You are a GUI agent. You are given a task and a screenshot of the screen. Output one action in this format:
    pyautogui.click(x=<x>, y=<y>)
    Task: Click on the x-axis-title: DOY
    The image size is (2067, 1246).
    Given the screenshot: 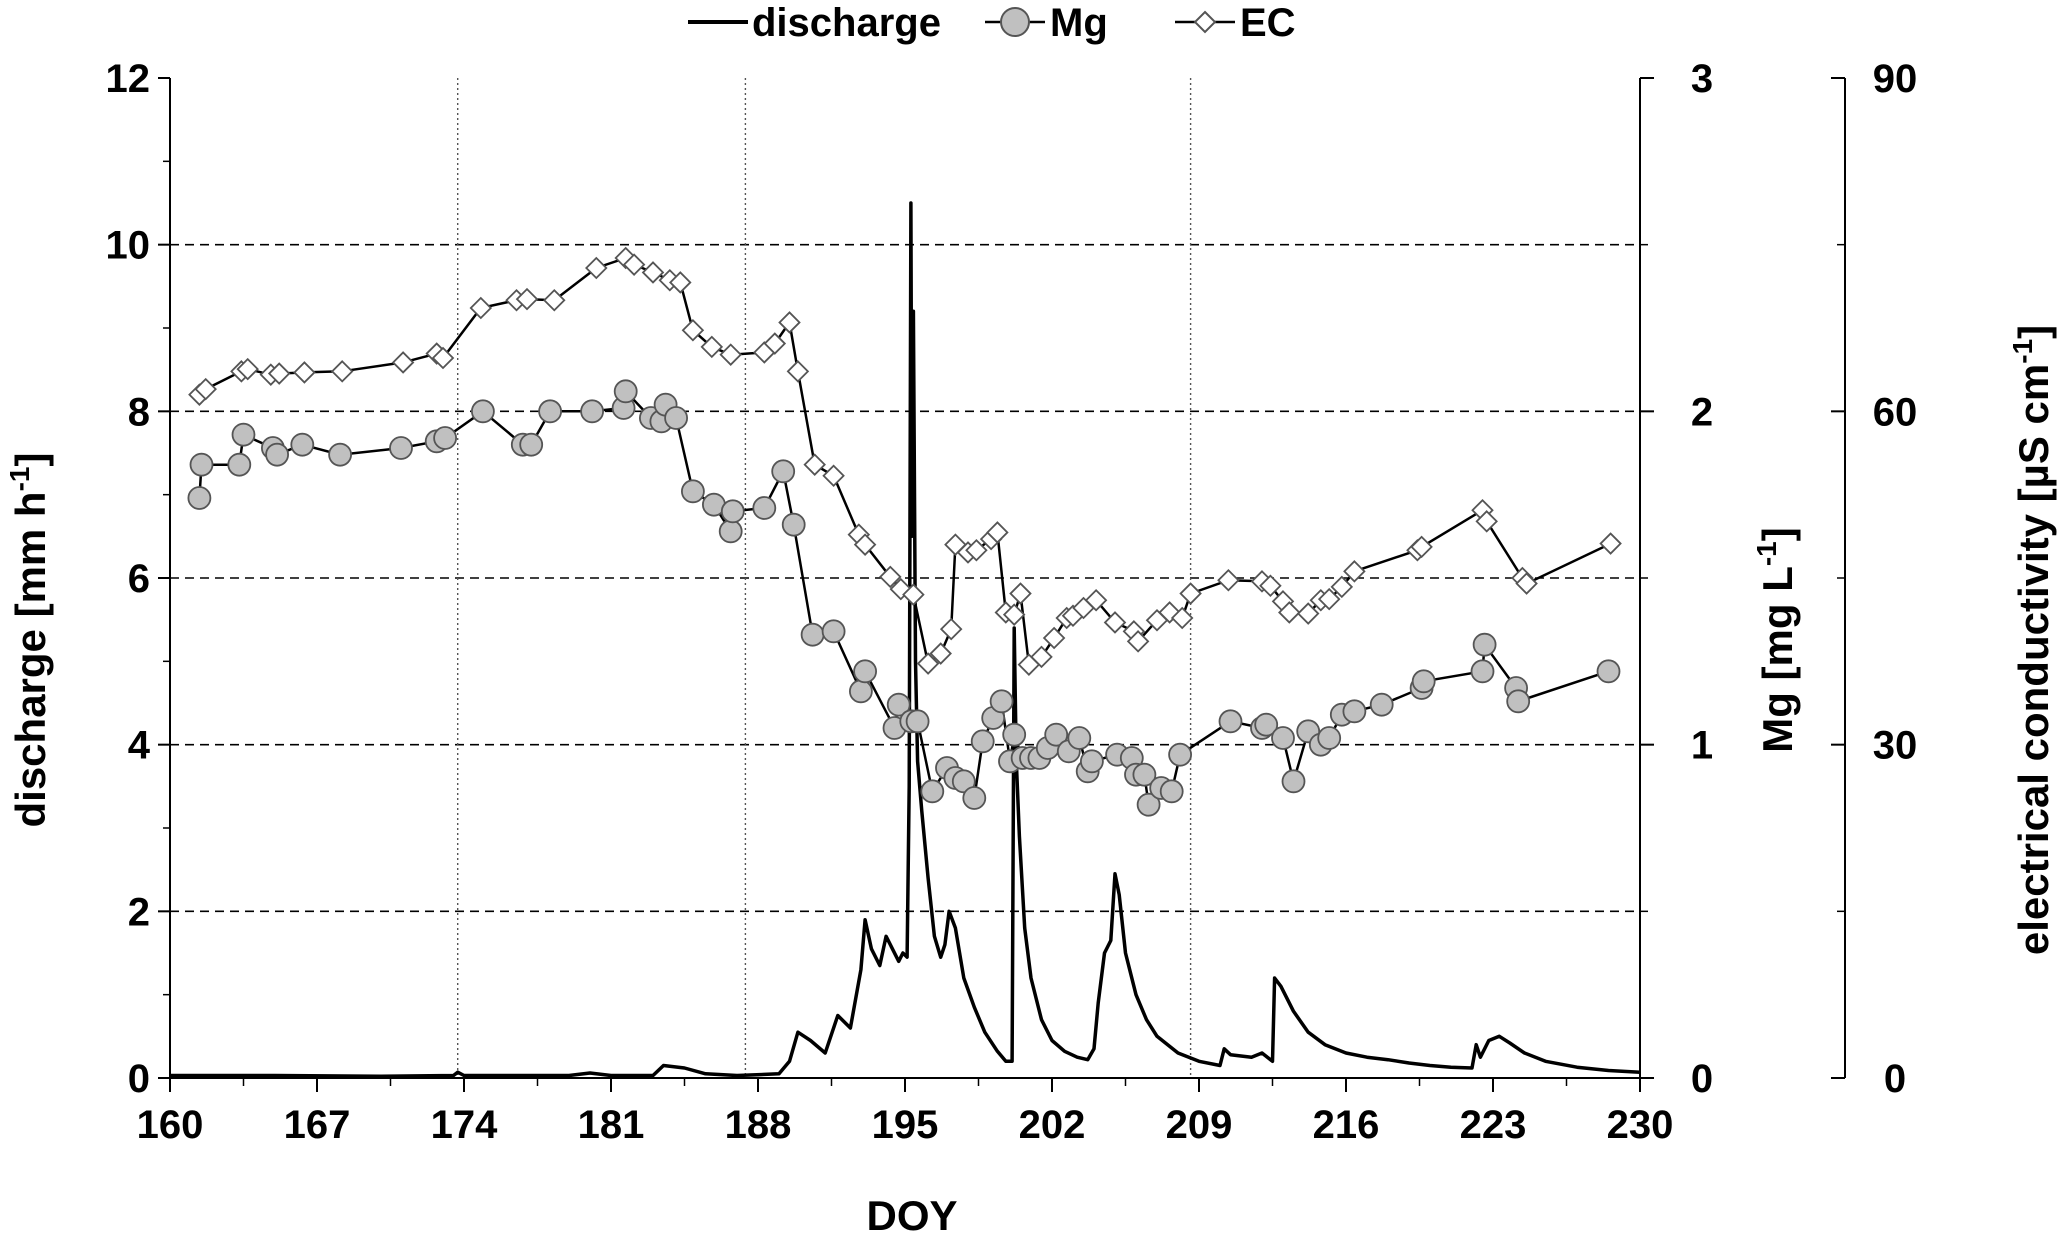 What is the action you would take?
    pyautogui.click(x=911, y=1215)
    